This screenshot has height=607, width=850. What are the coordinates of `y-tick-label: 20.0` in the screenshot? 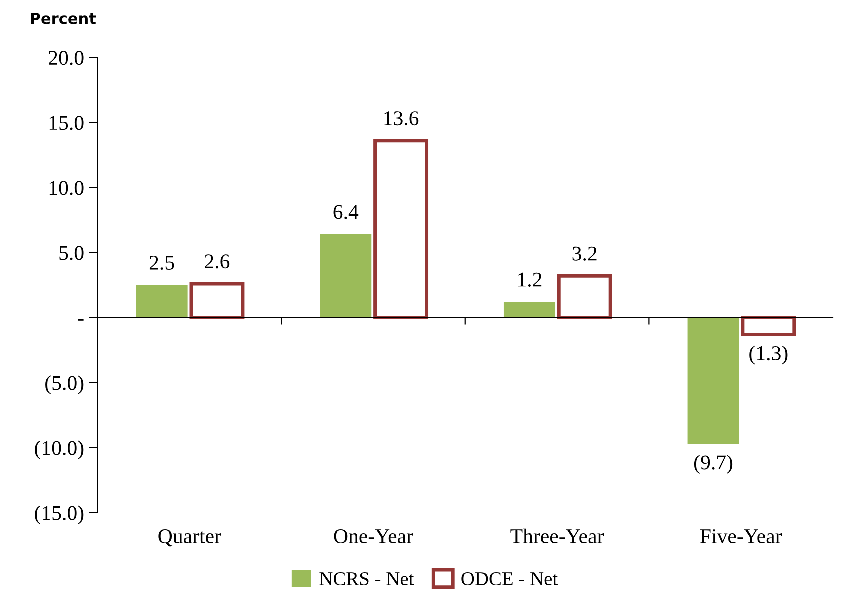 It's located at (66, 58).